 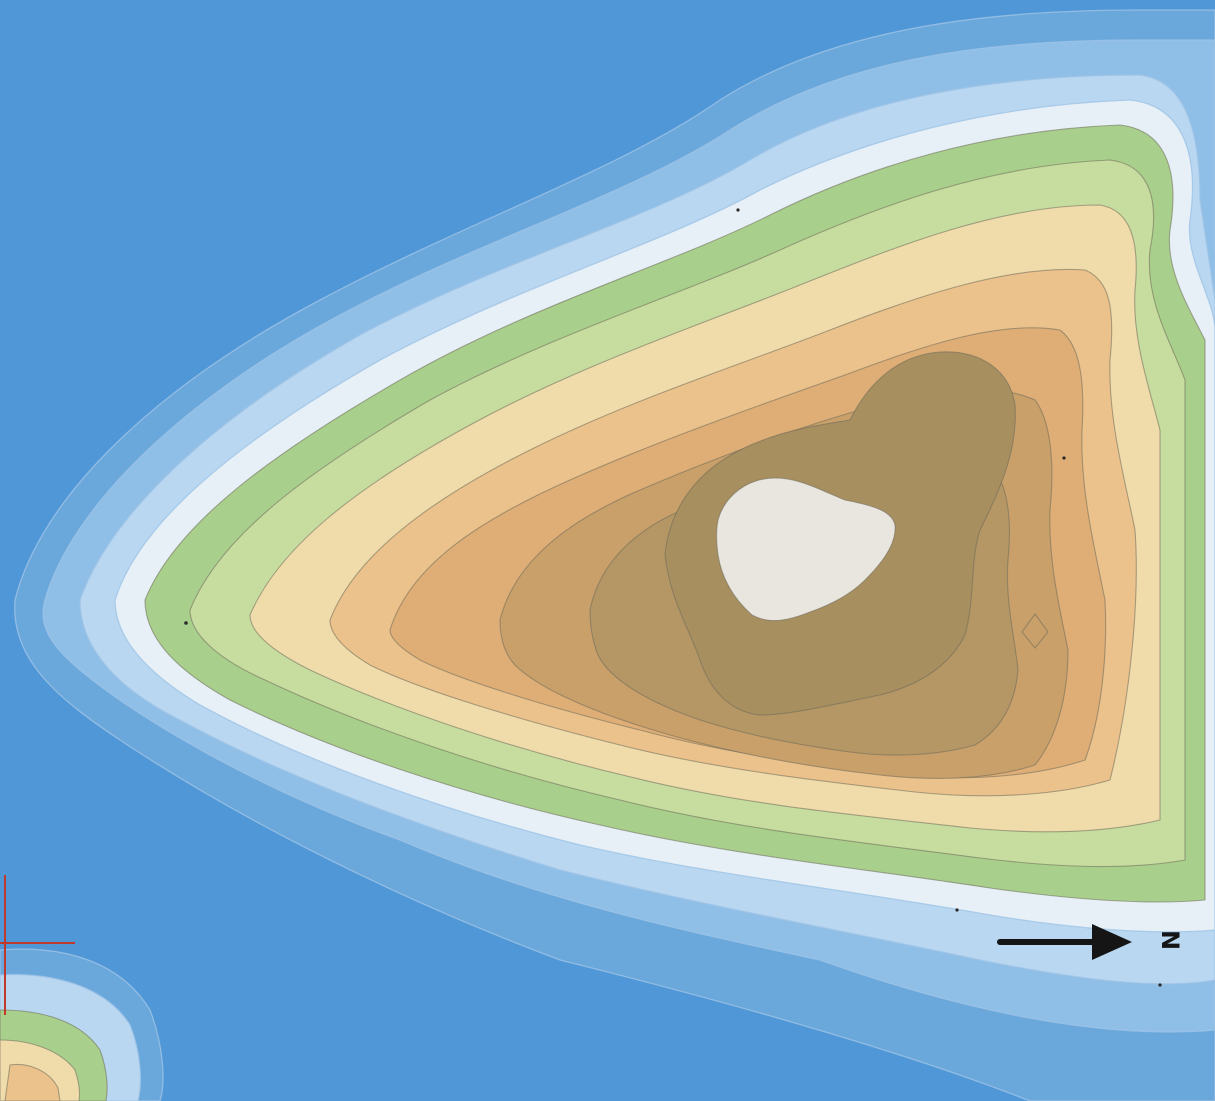 I want to click on crosshair-icon, so click(x=37, y=945).